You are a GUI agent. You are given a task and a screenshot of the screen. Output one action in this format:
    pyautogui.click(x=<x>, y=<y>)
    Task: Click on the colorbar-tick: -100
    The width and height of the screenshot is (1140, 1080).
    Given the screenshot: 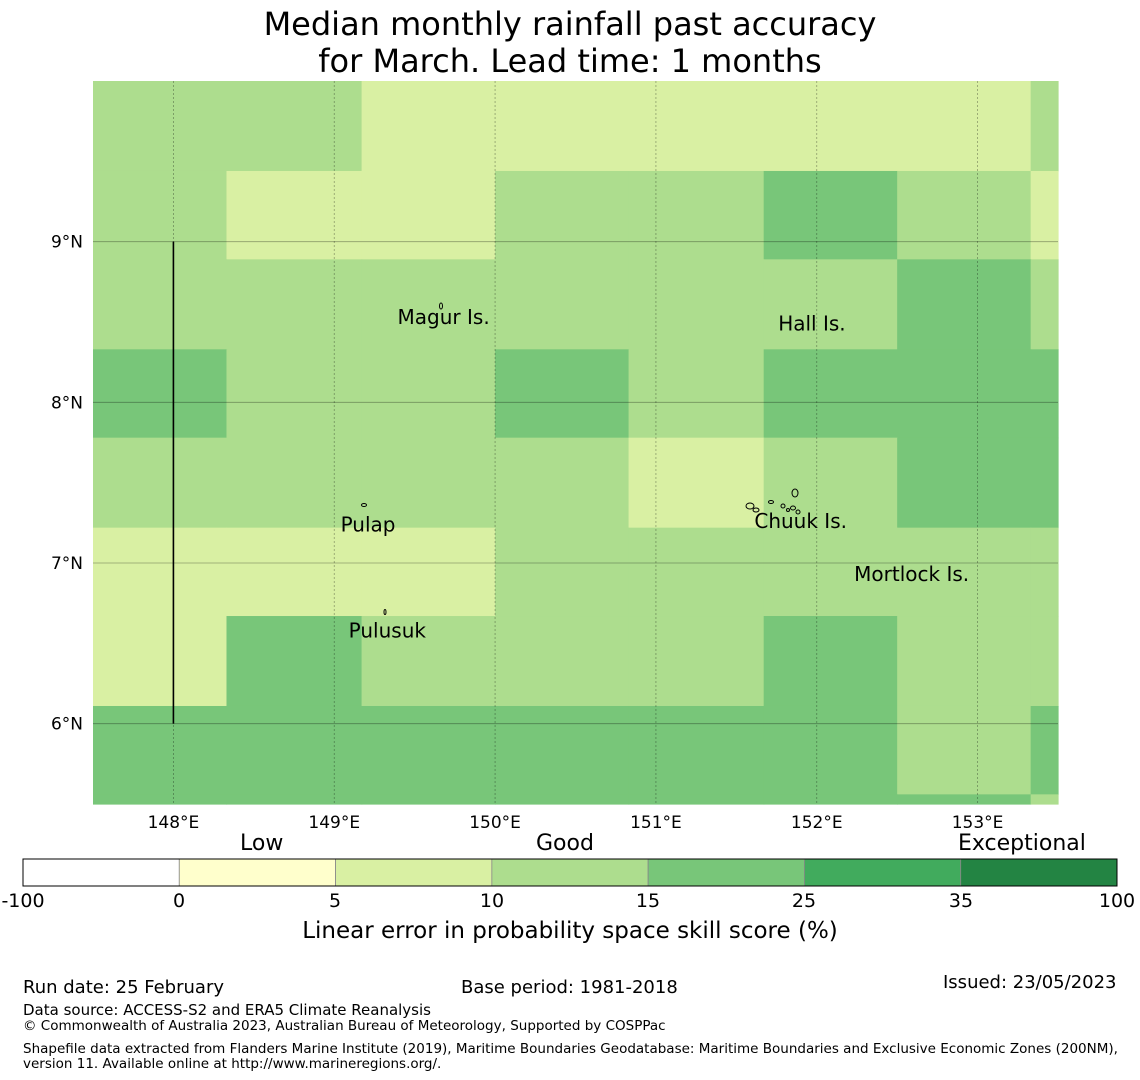 What is the action you would take?
    pyautogui.click(x=23, y=901)
    